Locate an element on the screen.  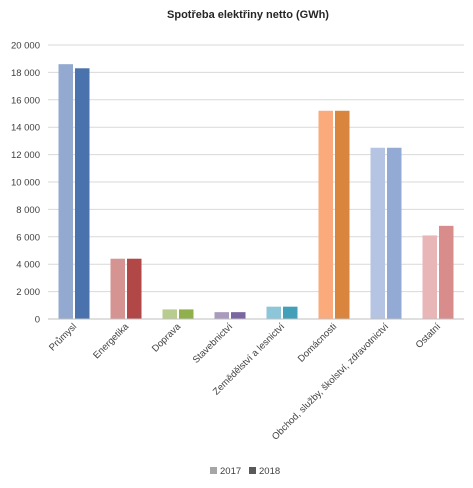
y-tick-label: 8 000 is located at coordinates (28, 210).